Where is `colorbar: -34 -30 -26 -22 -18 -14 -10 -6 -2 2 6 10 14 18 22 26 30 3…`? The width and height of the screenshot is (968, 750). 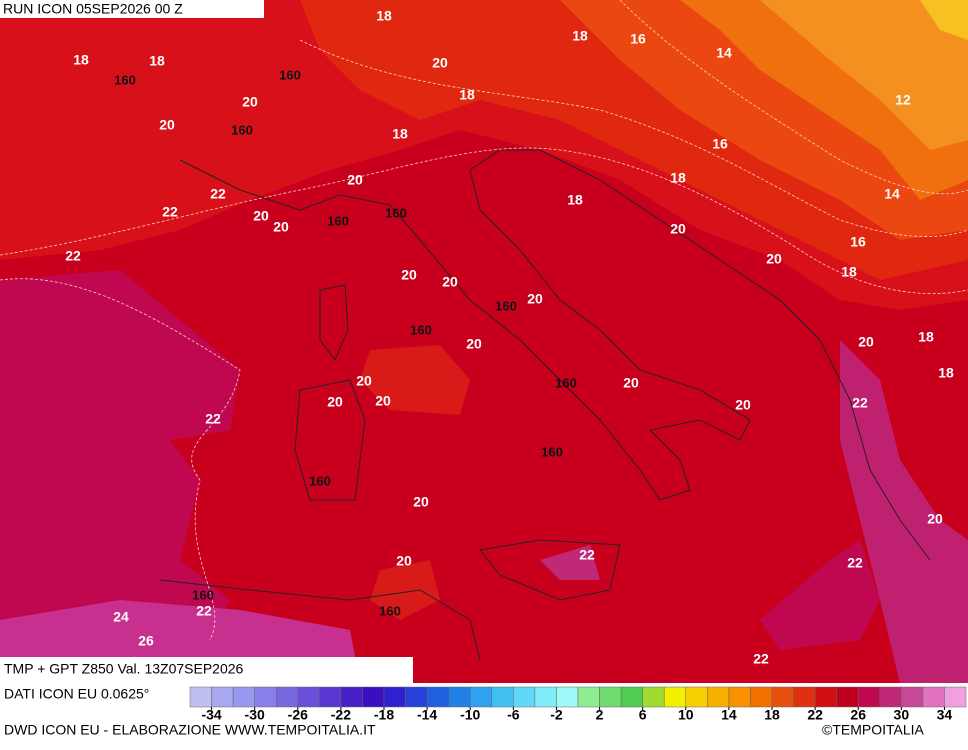
colorbar: -34 -30 -26 -22 -18 -14 -10 -6 -2 2 6 10 14 18 22 26 30 3… is located at coordinates (578, 704).